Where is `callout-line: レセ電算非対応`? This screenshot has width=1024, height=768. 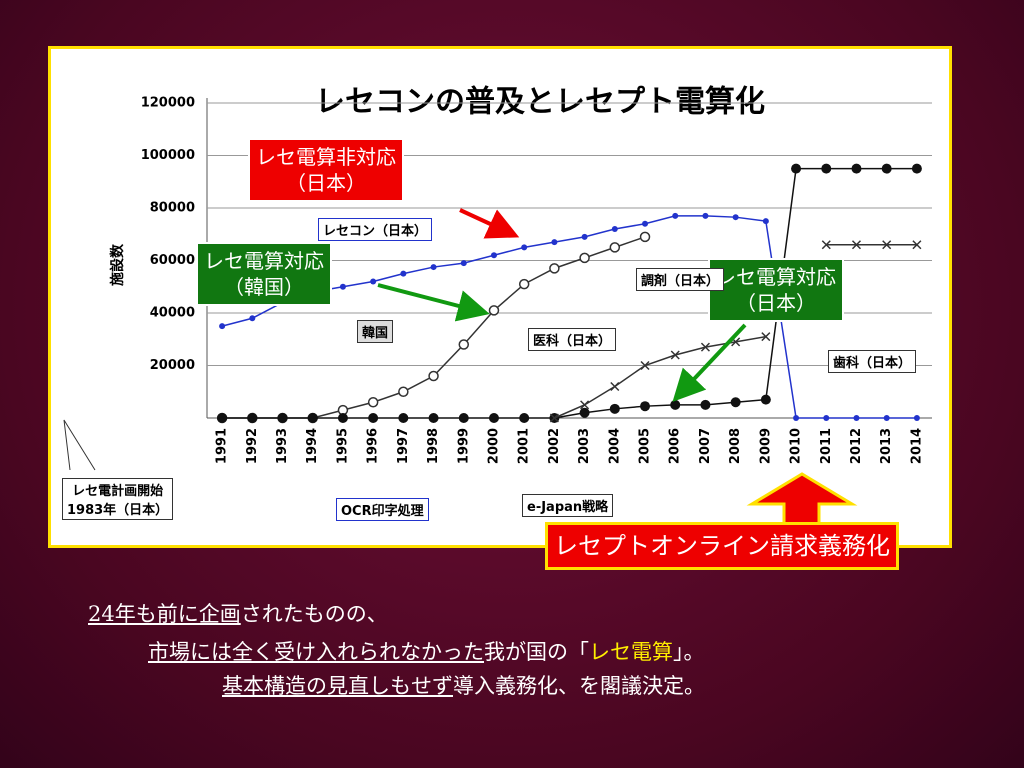
callout-line: レセ電算非対応 is located at coordinates (326, 157).